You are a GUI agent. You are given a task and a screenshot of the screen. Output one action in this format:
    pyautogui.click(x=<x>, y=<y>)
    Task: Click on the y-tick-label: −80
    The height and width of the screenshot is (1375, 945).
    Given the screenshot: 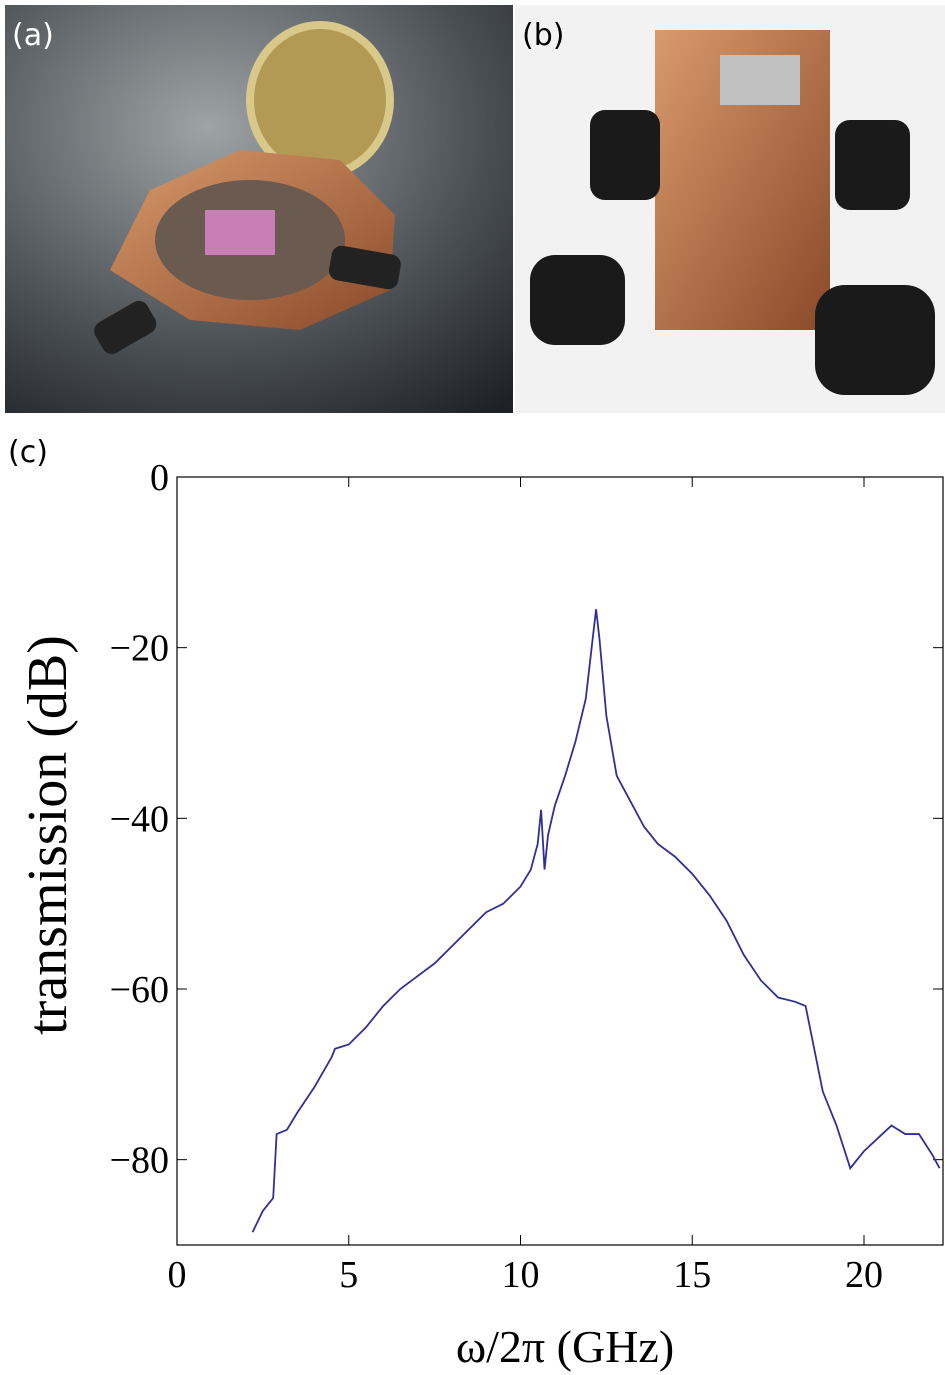 What is the action you would take?
    pyautogui.click(x=139, y=1161)
    